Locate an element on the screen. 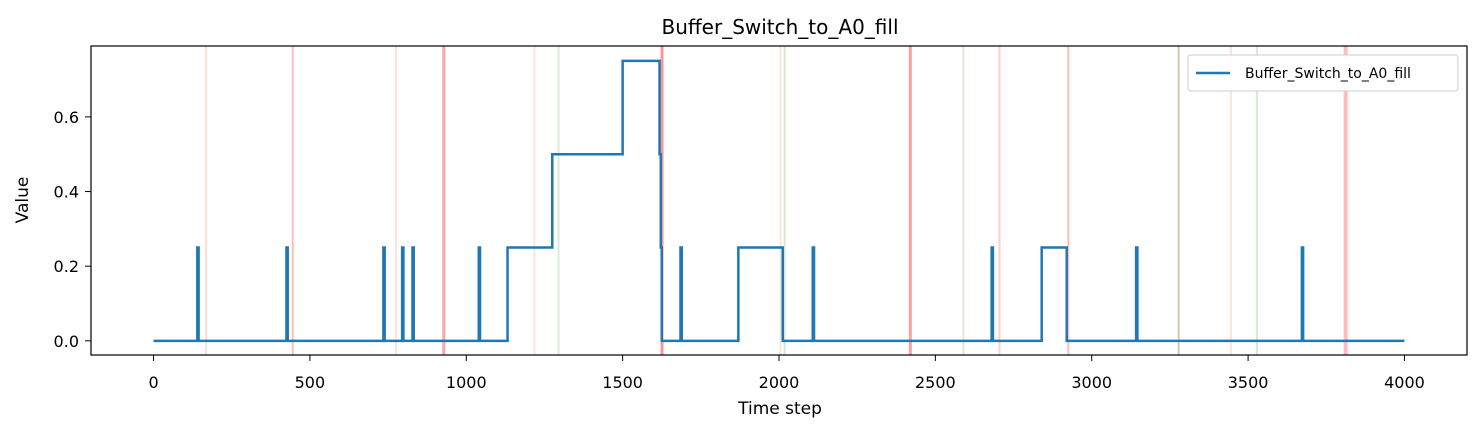 The width and height of the screenshot is (1483, 437). y-axis-label: Value is located at coordinates (23, 200).